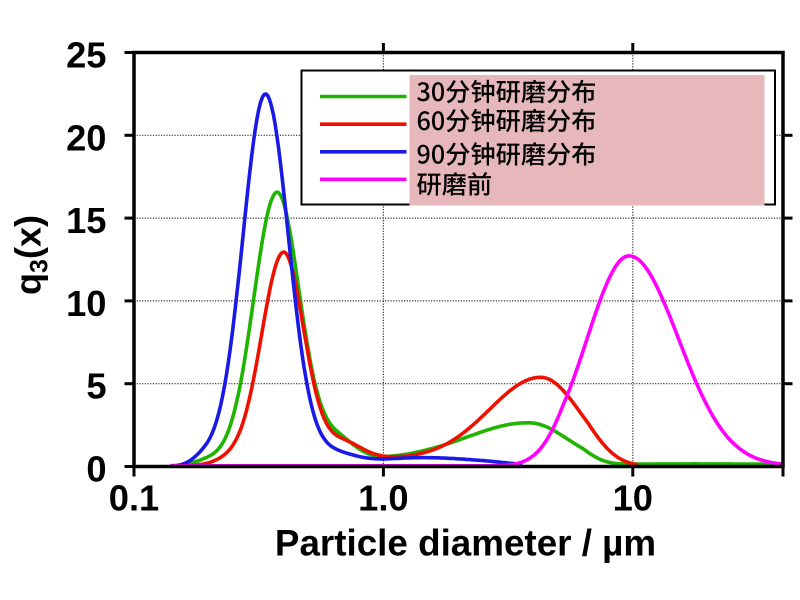 The height and width of the screenshot is (600, 800). I want to click on svg-text: 25, so click(86, 55).